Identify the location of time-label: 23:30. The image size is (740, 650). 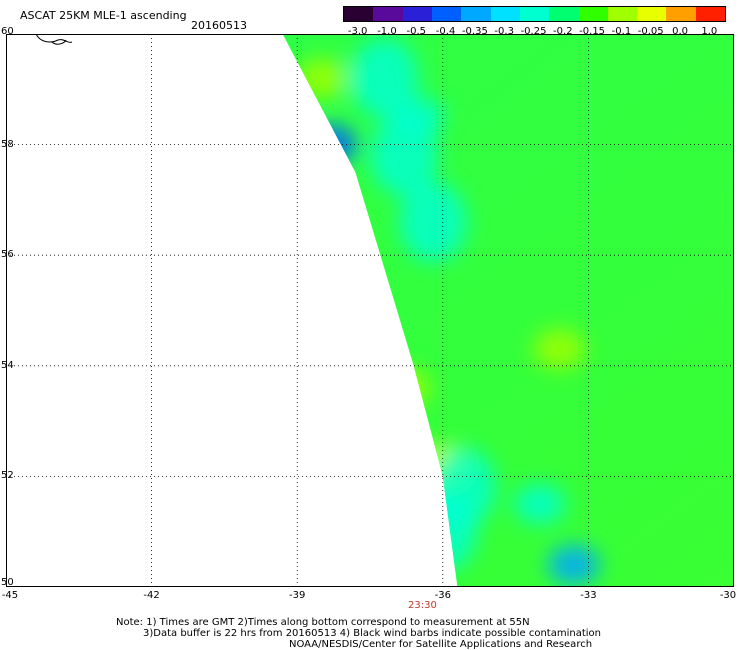
(422, 605).